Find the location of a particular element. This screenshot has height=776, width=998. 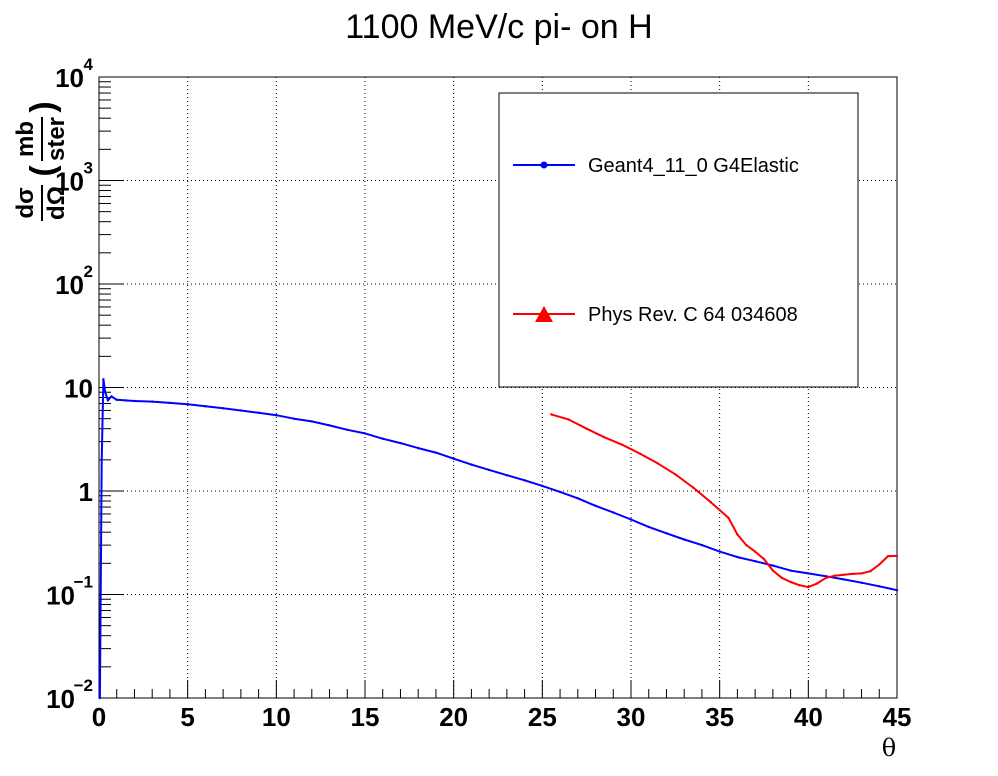

y-tick-label: 310 is located at coordinates (74, 178).